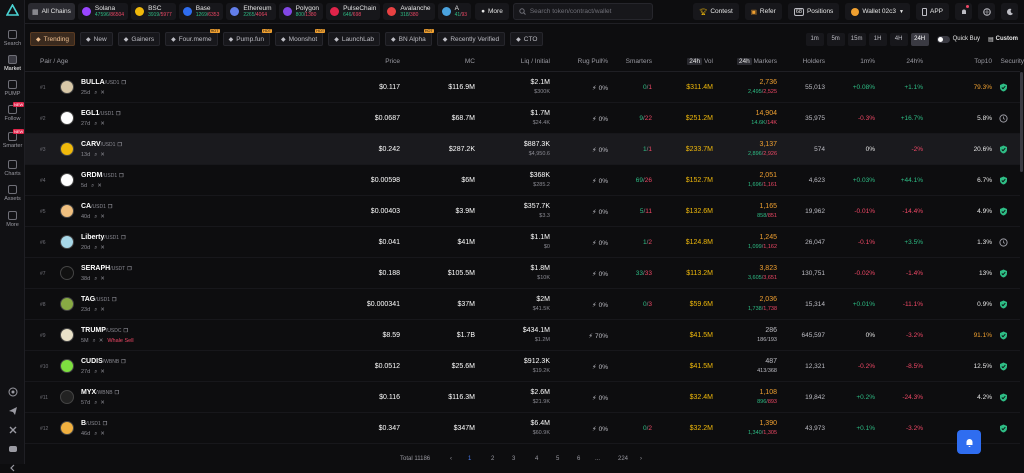 The width and height of the screenshot is (1024, 473). Describe the element at coordinates (96, 39) in the screenshot. I see `tab-new: ◆ New` at that location.